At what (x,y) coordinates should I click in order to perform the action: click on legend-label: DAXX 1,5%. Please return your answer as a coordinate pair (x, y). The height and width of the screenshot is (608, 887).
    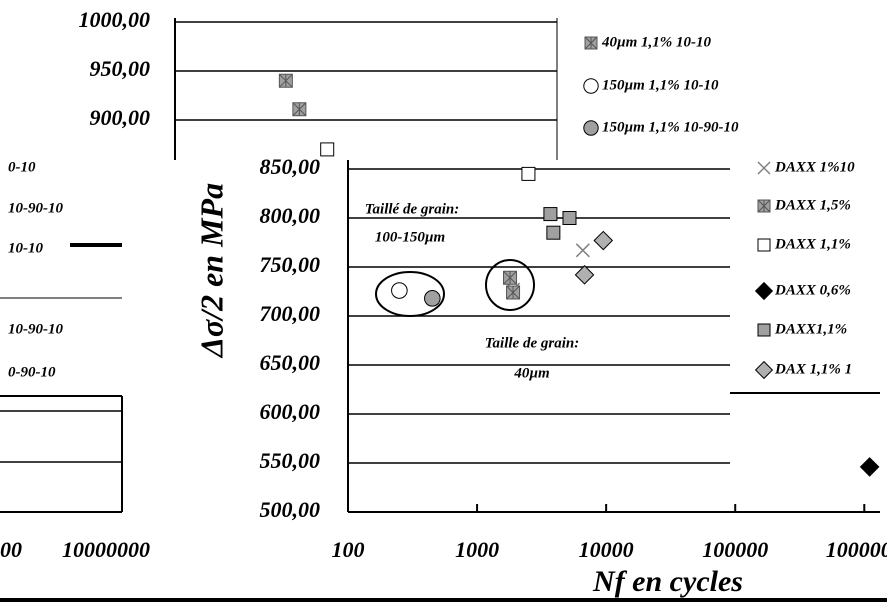
    Looking at the image, I should click on (812, 205).